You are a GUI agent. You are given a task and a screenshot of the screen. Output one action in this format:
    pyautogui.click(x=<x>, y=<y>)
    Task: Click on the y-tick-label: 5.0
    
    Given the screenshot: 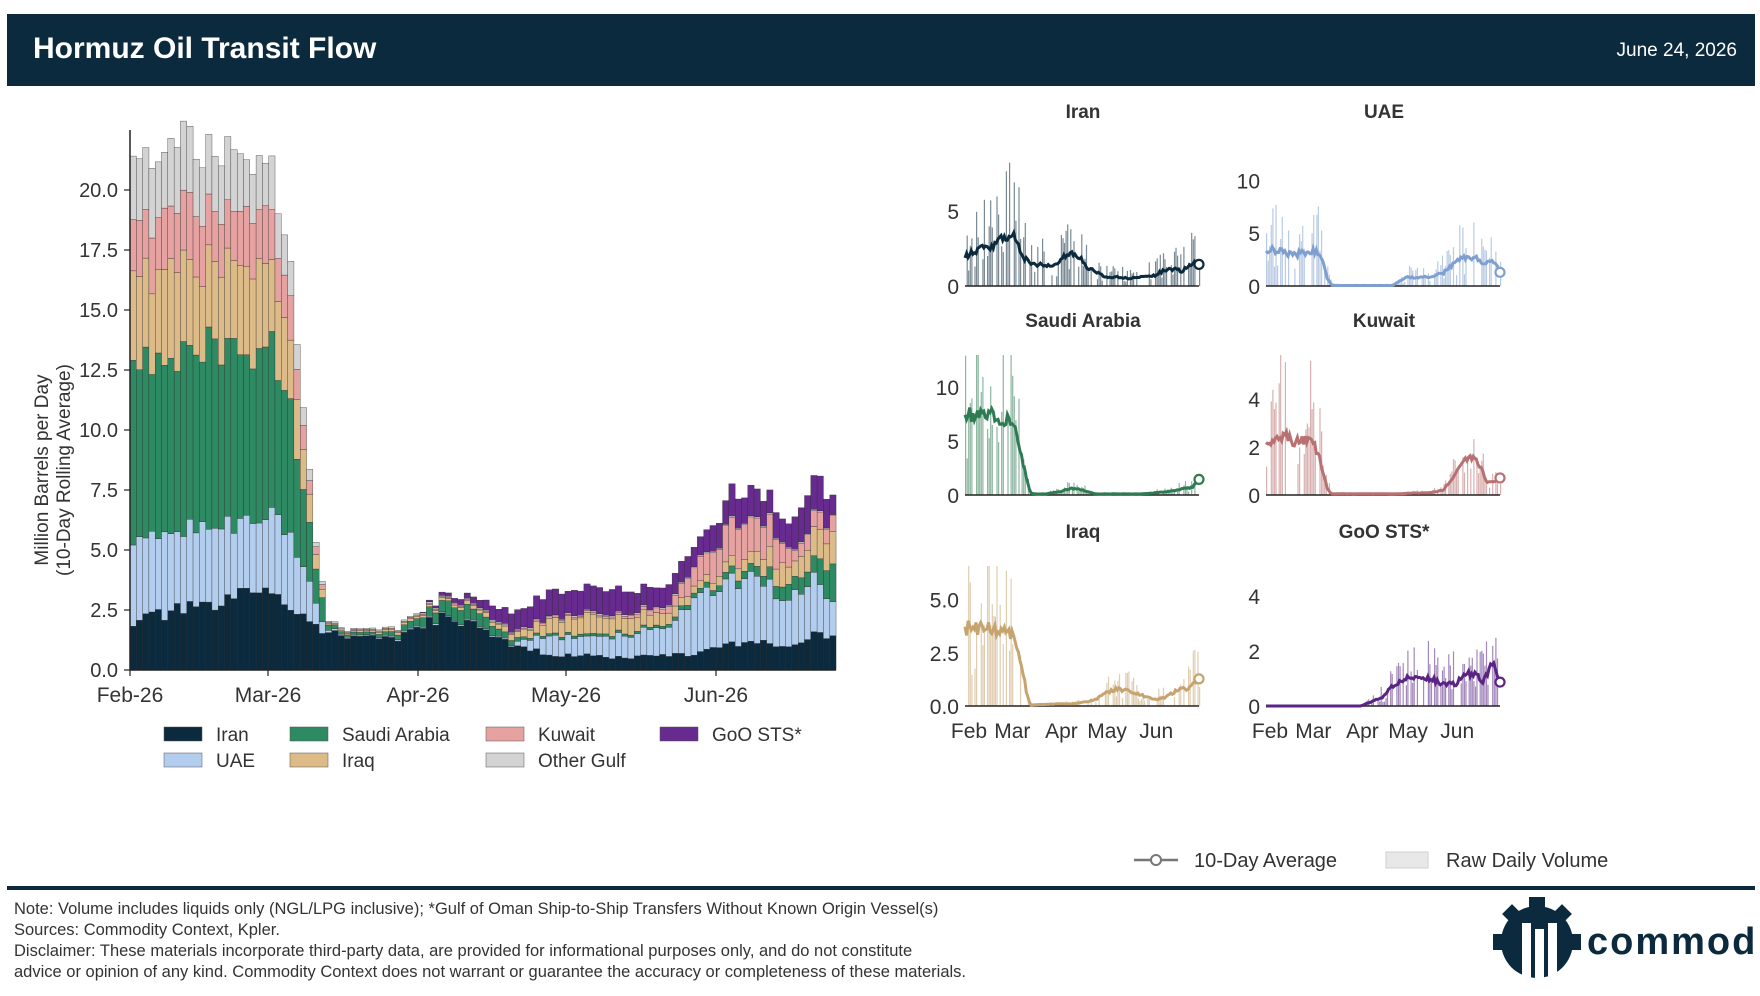 What is the action you would take?
    pyautogui.click(x=104, y=551)
    